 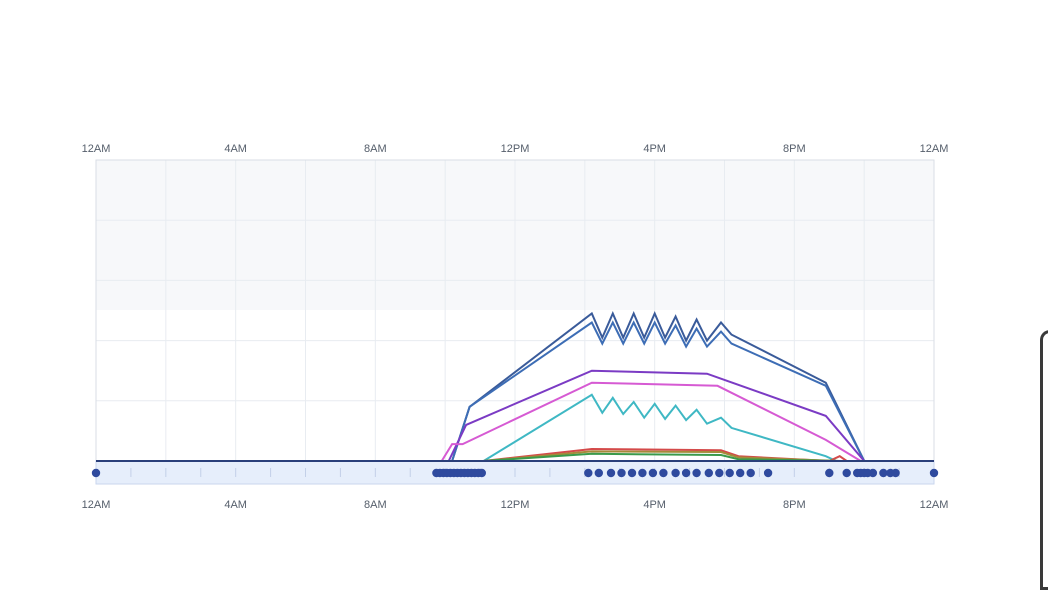 I want to click on top-tick-label: 12PM, so click(x=515, y=149).